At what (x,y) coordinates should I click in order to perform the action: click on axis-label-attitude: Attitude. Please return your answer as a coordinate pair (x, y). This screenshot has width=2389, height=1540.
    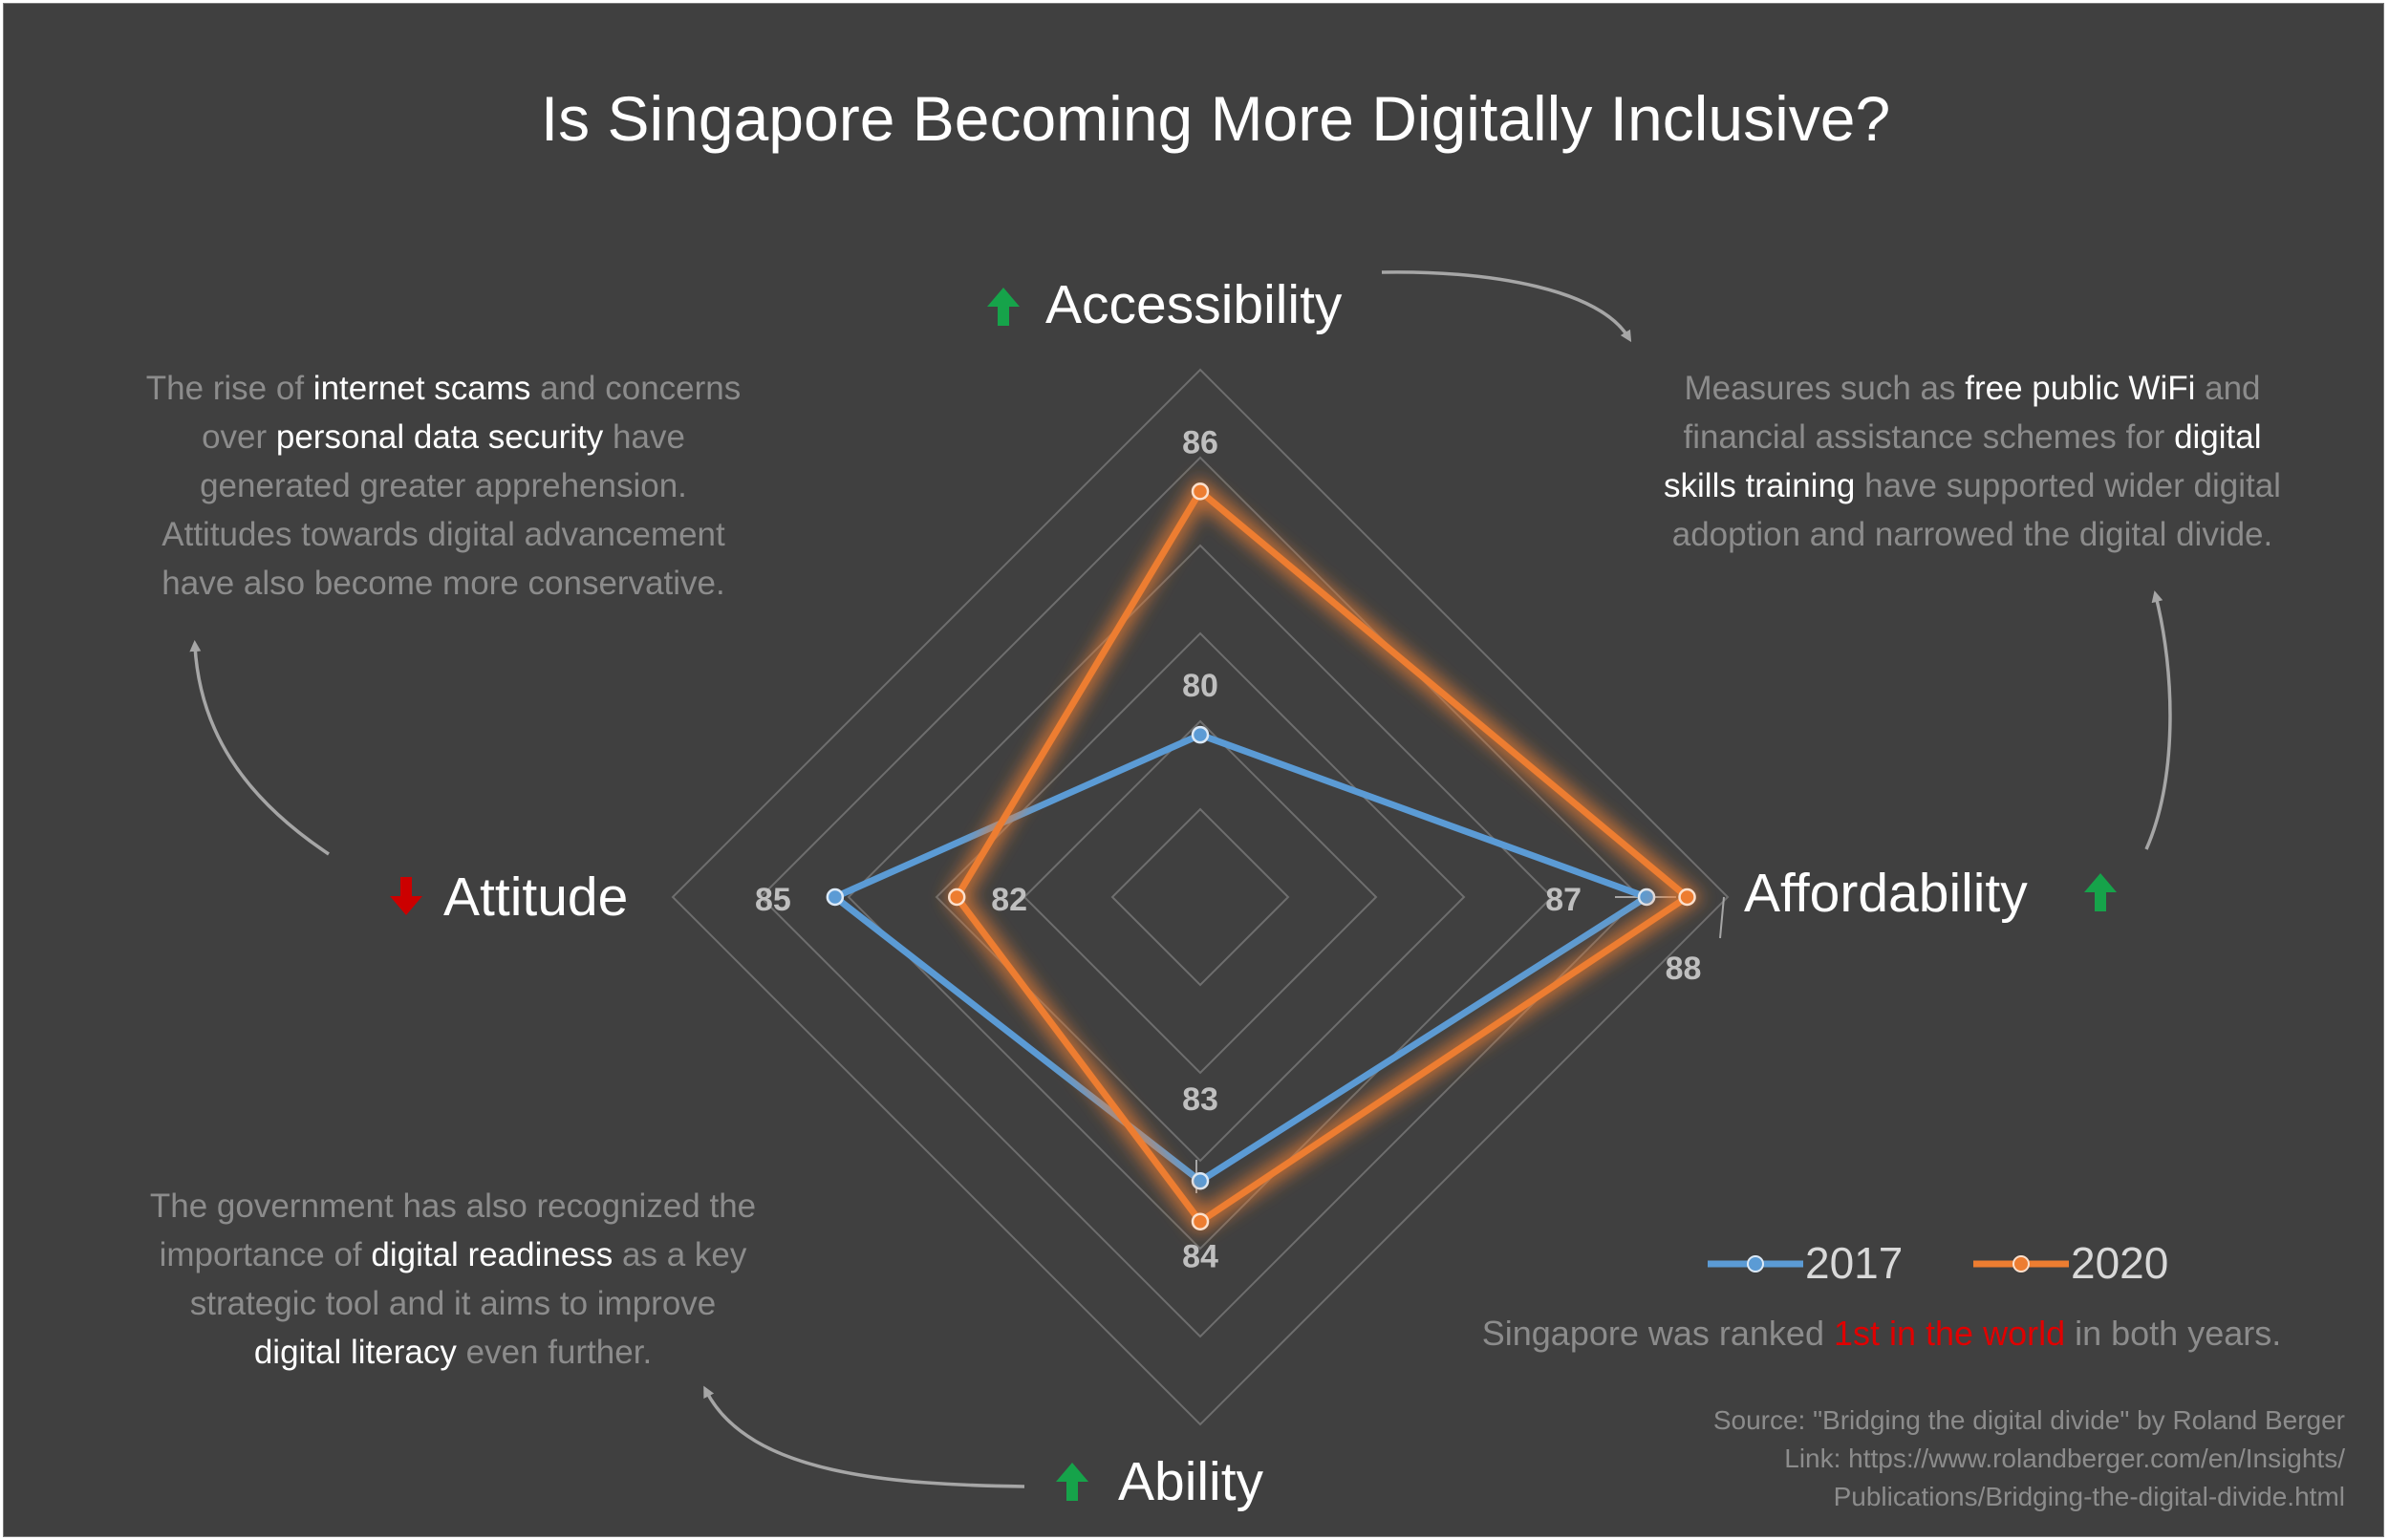
    Looking at the image, I should click on (535, 897).